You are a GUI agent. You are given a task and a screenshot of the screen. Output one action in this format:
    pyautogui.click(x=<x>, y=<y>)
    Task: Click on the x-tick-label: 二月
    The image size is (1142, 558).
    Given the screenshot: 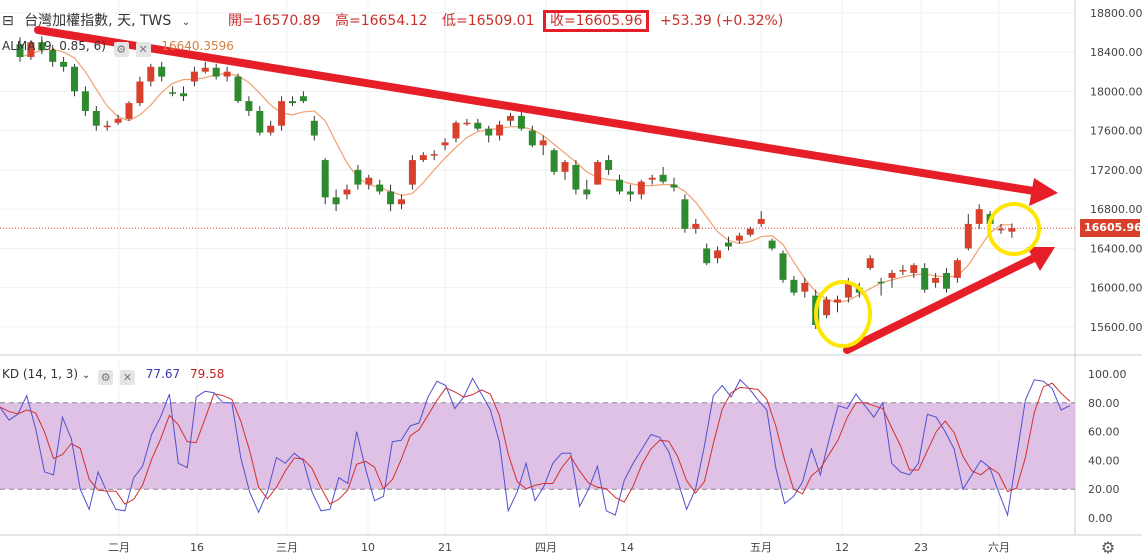 What is the action you would take?
    pyautogui.click(x=119, y=547)
    